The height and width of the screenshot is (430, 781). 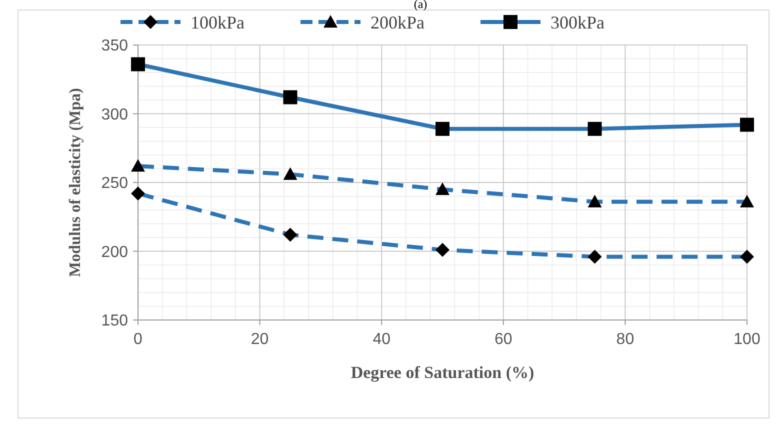 What do you see at coordinates (114, 252) in the screenshot?
I see `y-tick-label: 200` at bounding box center [114, 252].